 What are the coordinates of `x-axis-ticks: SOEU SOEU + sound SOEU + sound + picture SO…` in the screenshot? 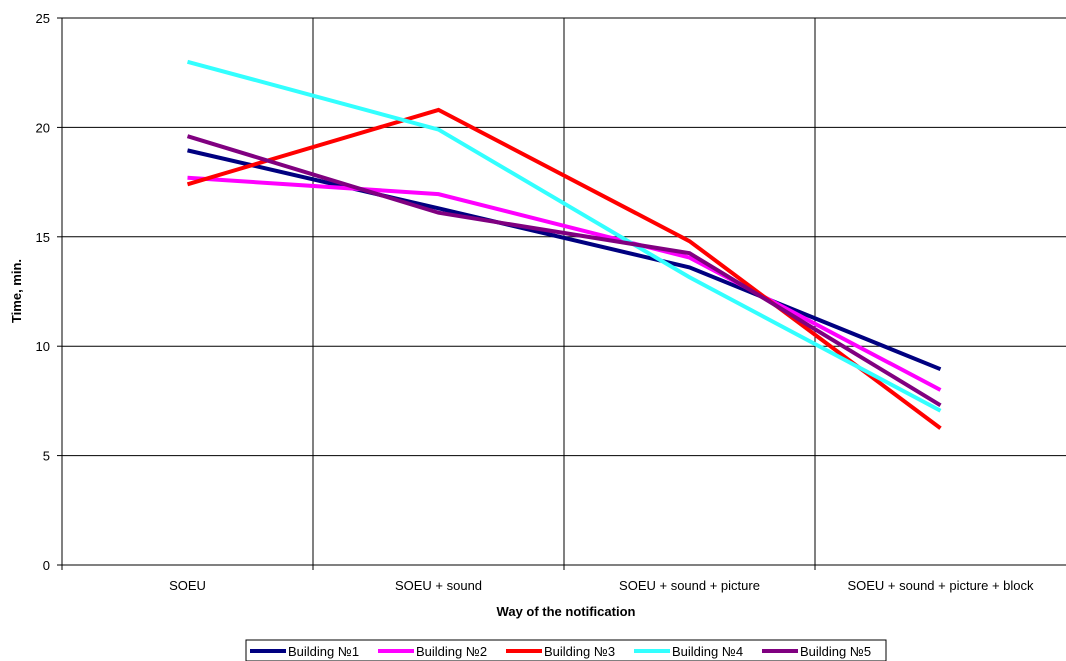 It's located at (601, 585).